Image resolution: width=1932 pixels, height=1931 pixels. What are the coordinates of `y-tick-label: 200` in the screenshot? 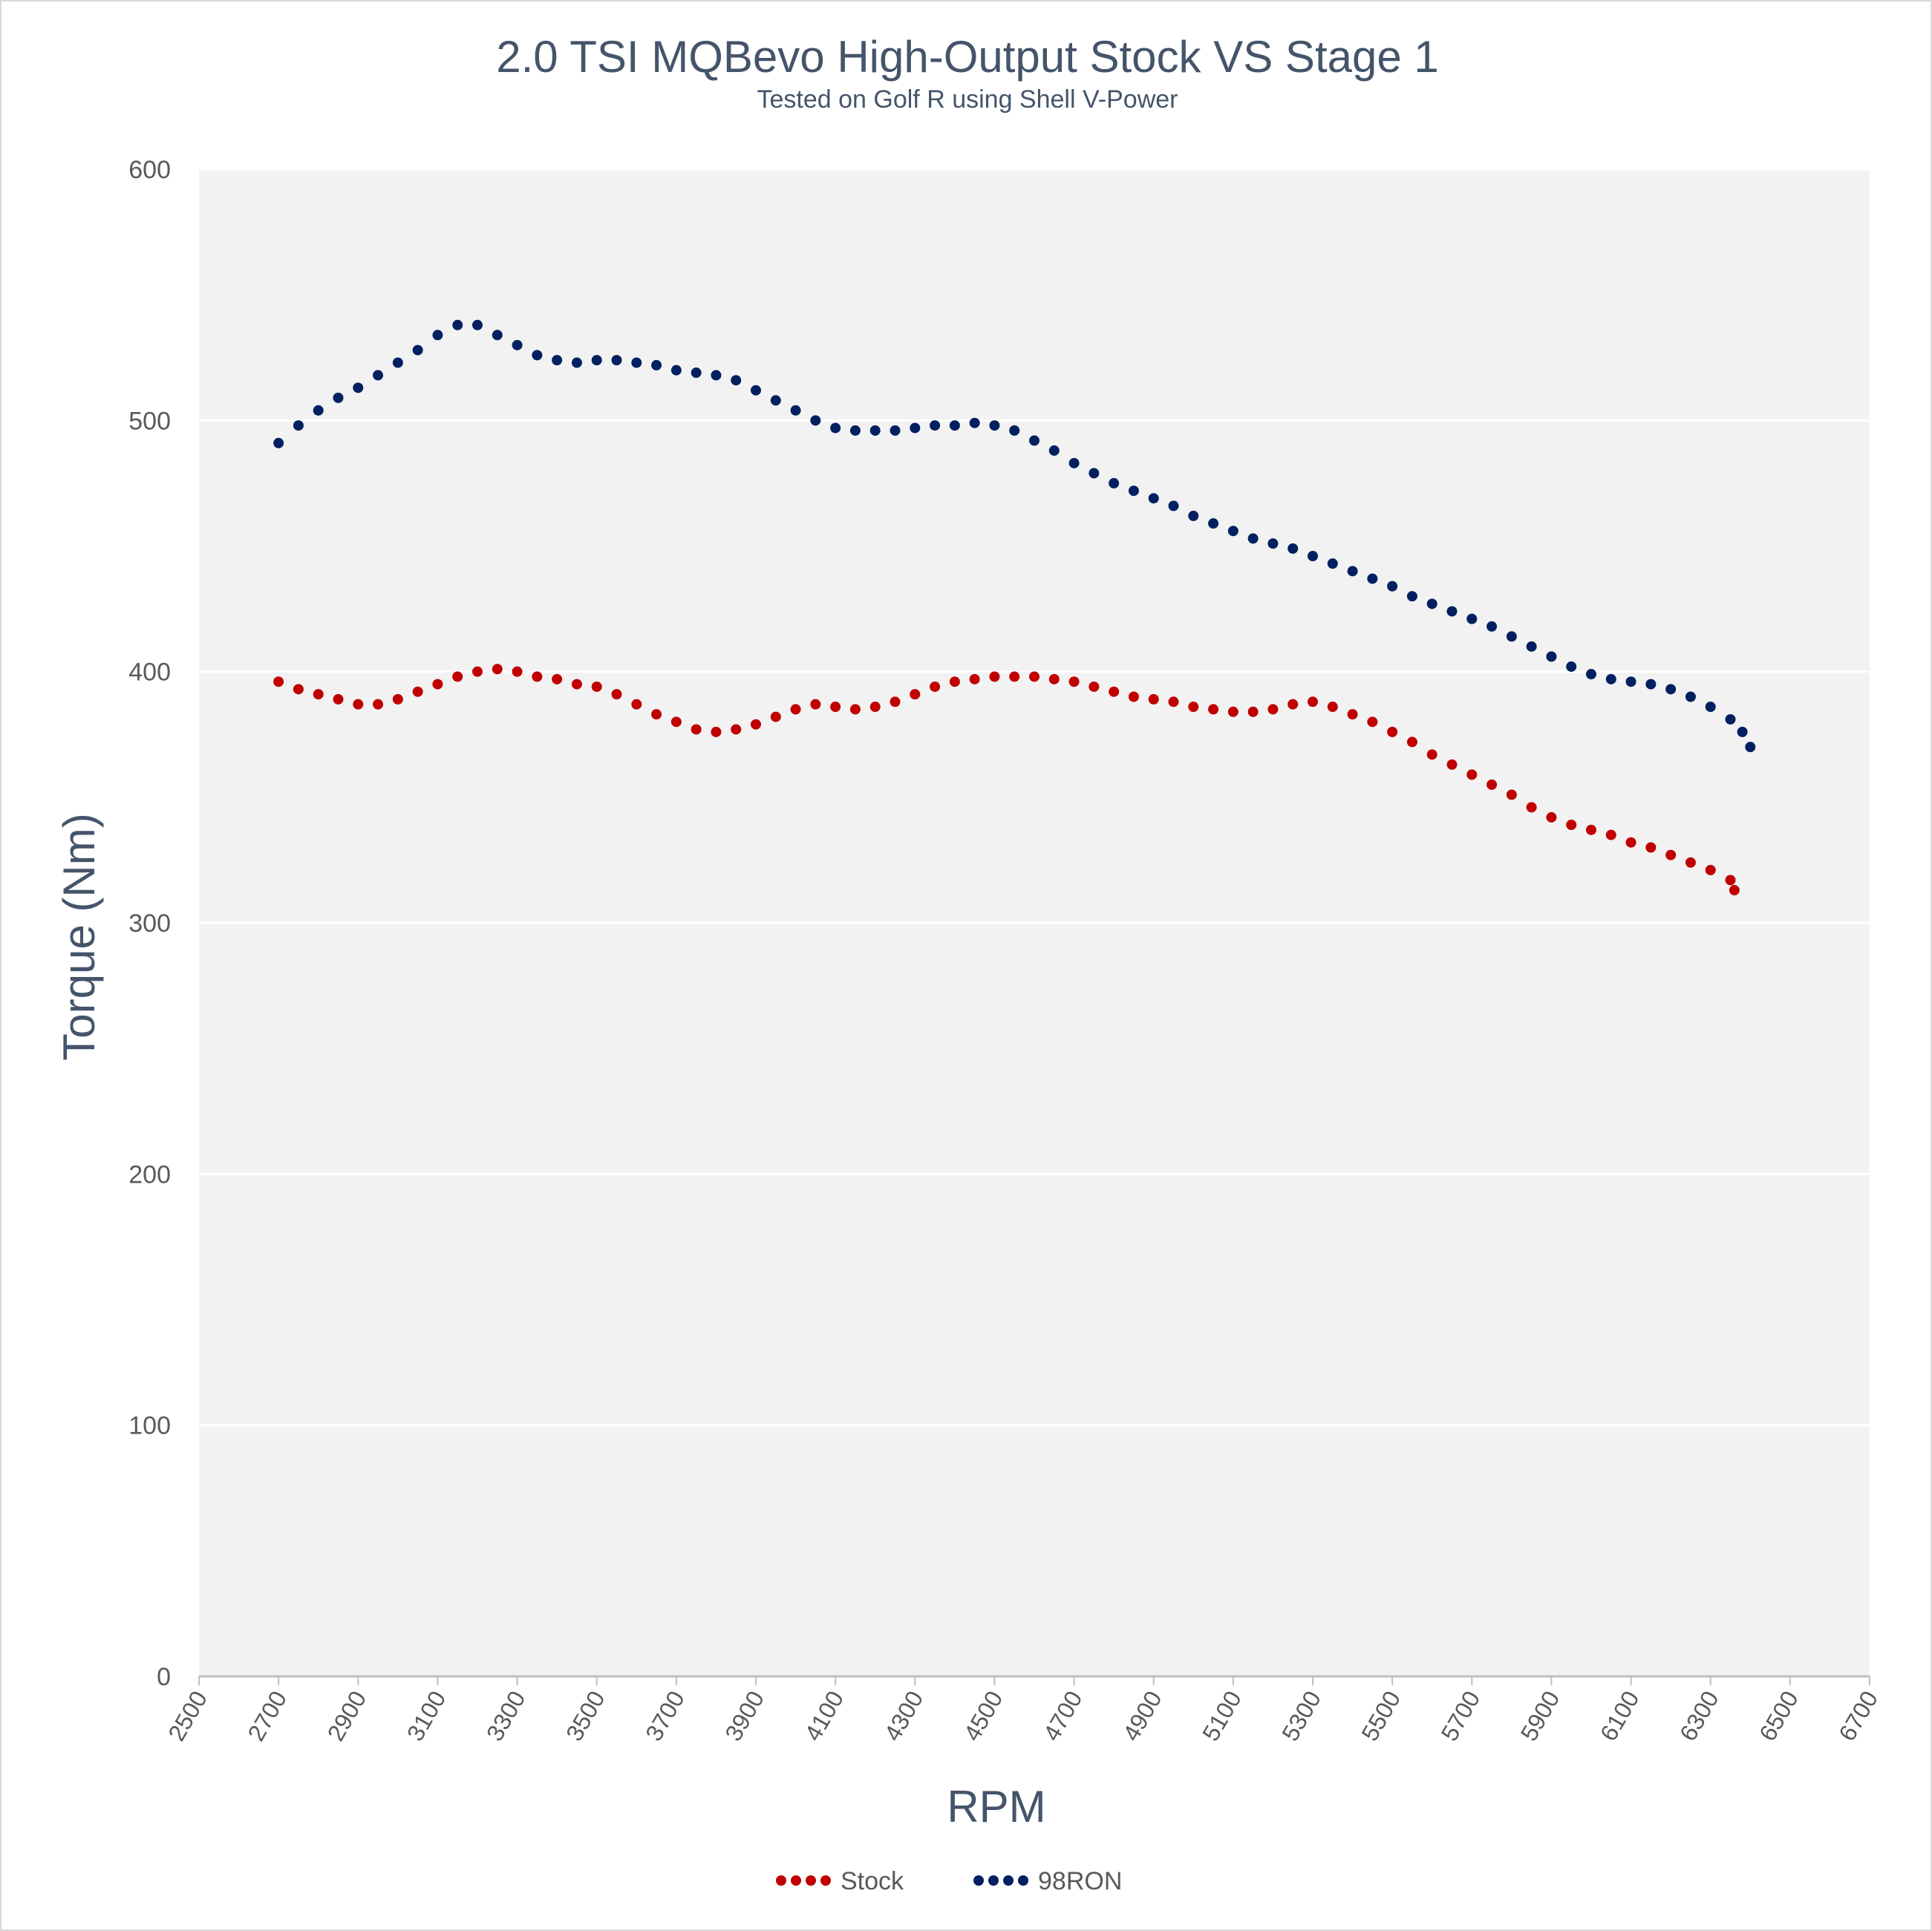 It's located at (150, 1174).